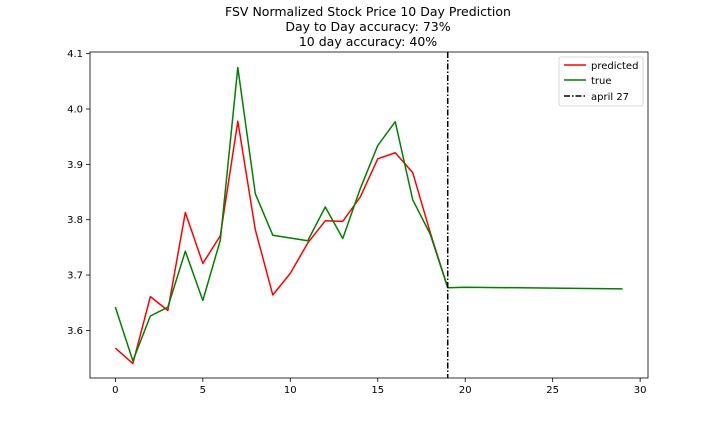 Image resolution: width=720 pixels, height=432 pixels. What do you see at coordinates (203, 390) in the screenshot?
I see `x-tick-label: 5` at bounding box center [203, 390].